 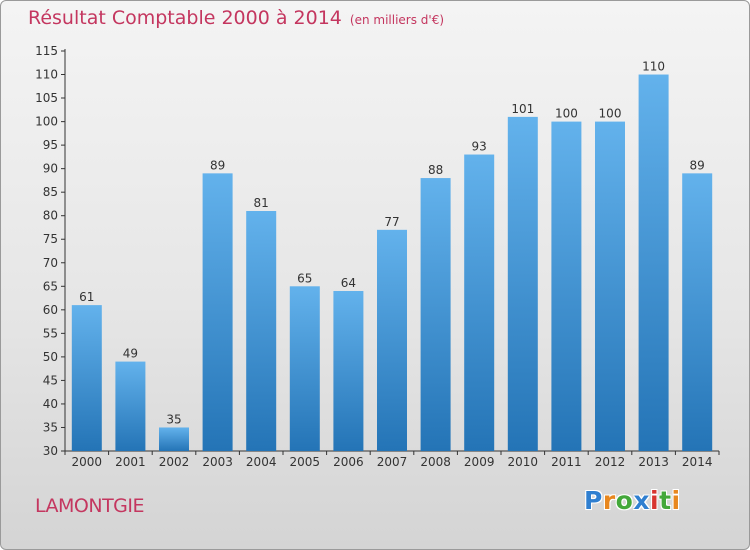 What do you see at coordinates (566, 462) in the screenshot?
I see `x-tick-label: 2011` at bounding box center [566, 462].